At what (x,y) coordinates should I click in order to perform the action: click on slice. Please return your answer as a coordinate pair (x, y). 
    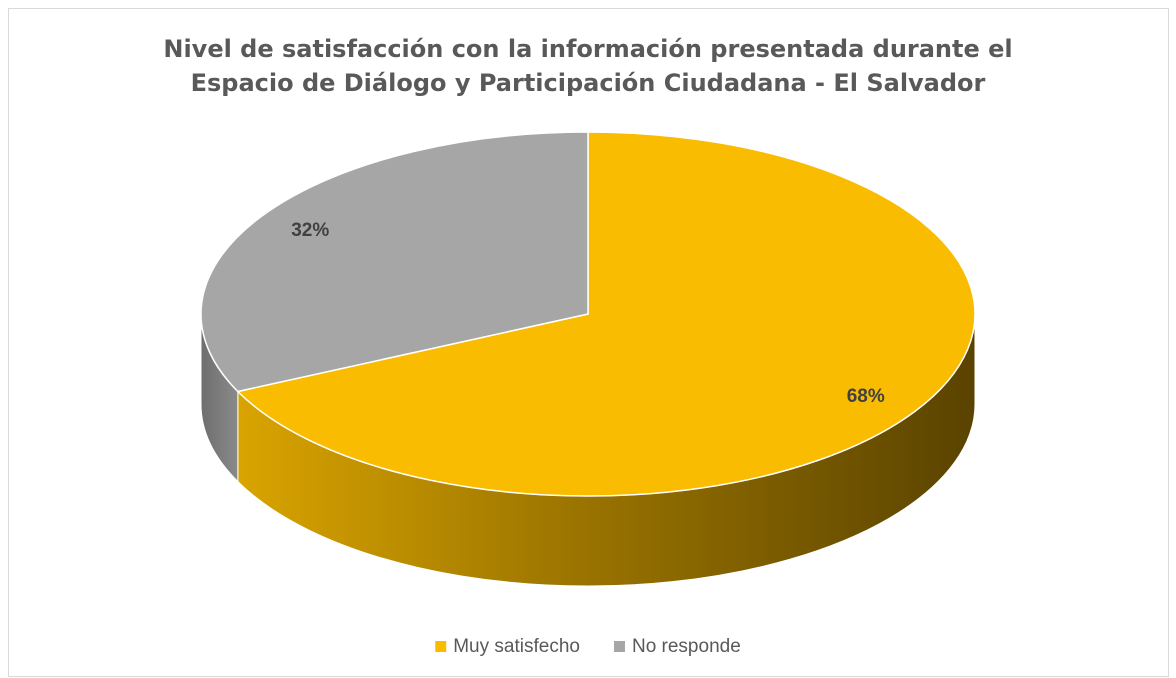
    Looking at the image, I should click on (394, 262).